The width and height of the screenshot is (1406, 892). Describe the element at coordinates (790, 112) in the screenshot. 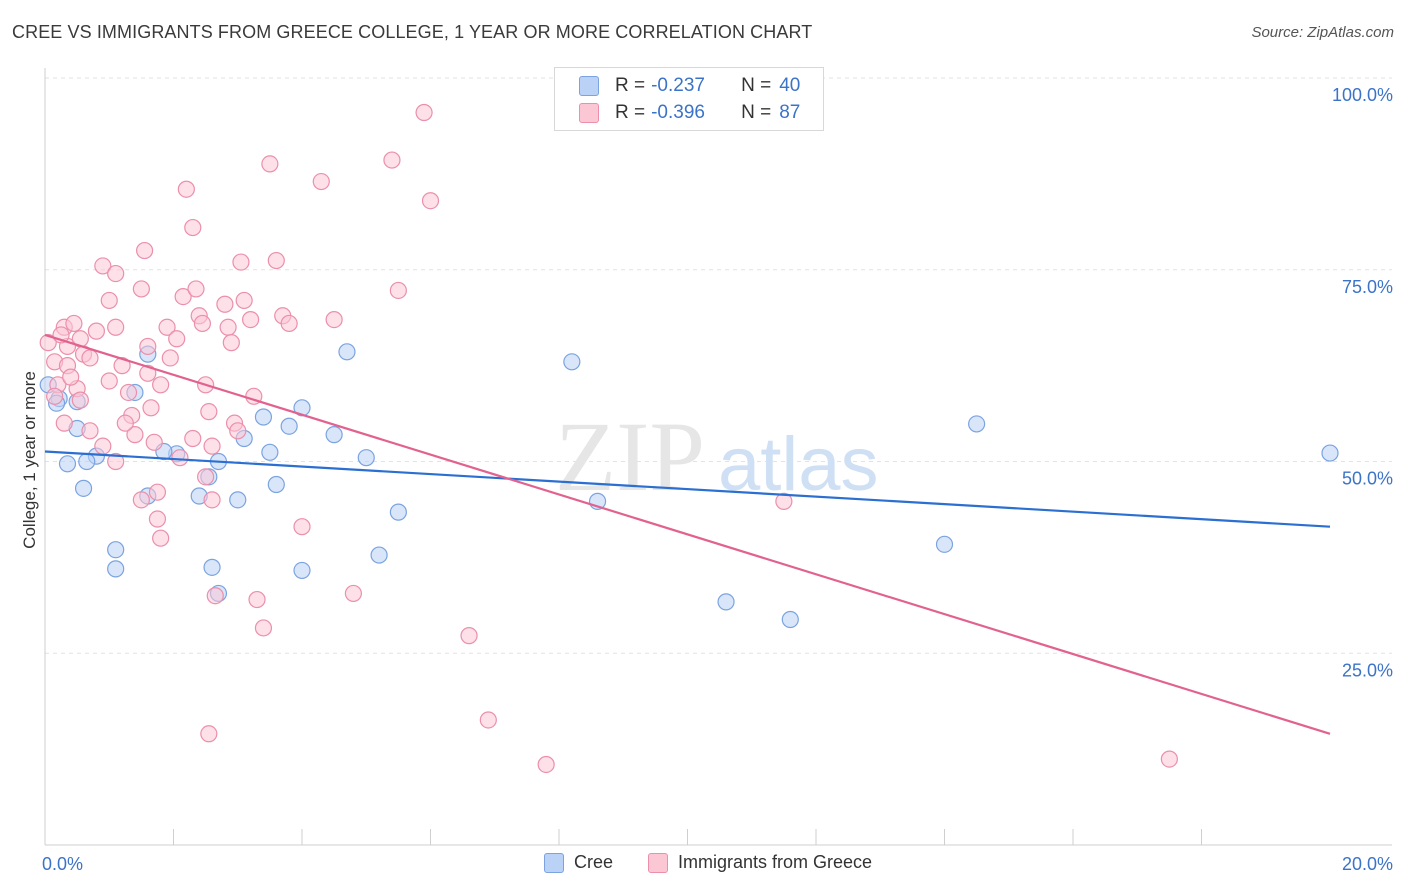

I see `greece-n-value: 87` at that location.